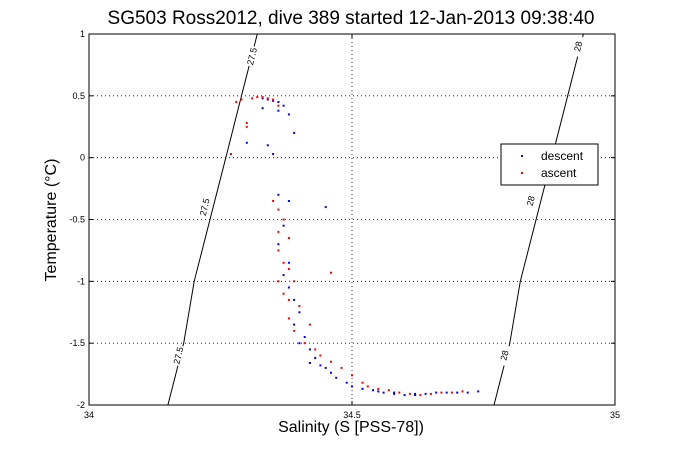 This screenshot has height=454, width=681. What do you see at coordinates (81, 281) in the screenshot?
I see `y-tick-label: -1` at bounding box center [81, 281].